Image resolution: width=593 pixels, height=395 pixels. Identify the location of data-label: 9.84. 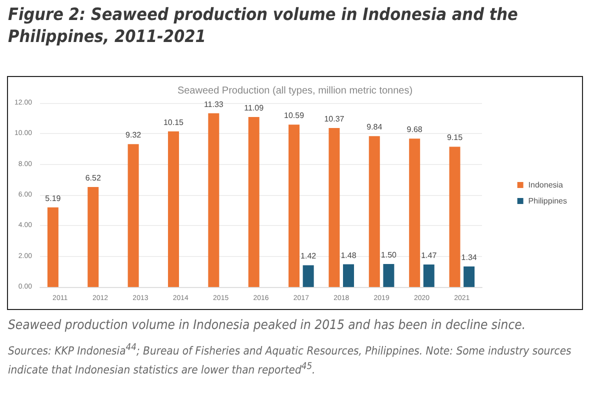
(374, 127).